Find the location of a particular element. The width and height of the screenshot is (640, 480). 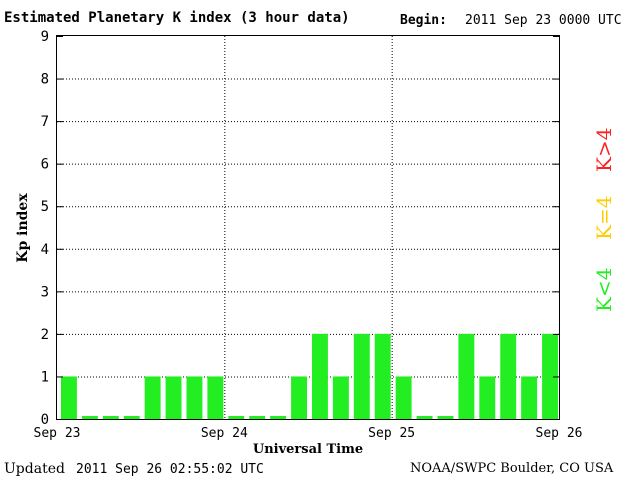

xtick-label-3: Sep 26 is located at coordinates (559, 433).